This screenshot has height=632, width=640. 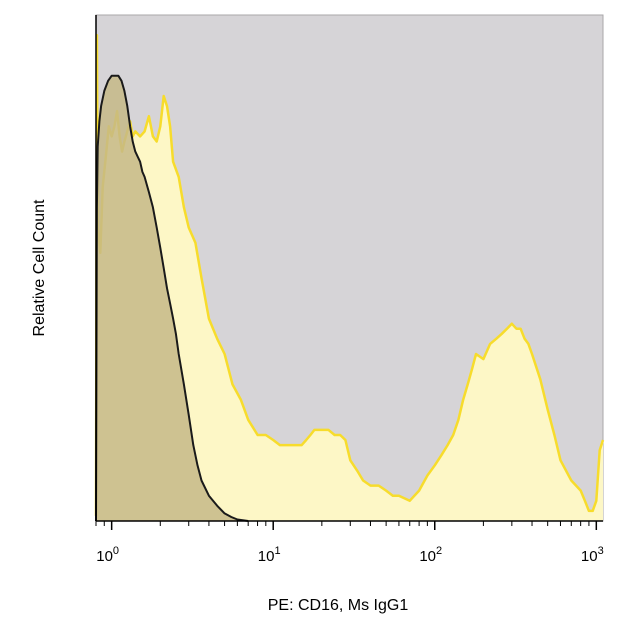 I want to click on x-tick-label: 10¹, so click(x=269, y=555).